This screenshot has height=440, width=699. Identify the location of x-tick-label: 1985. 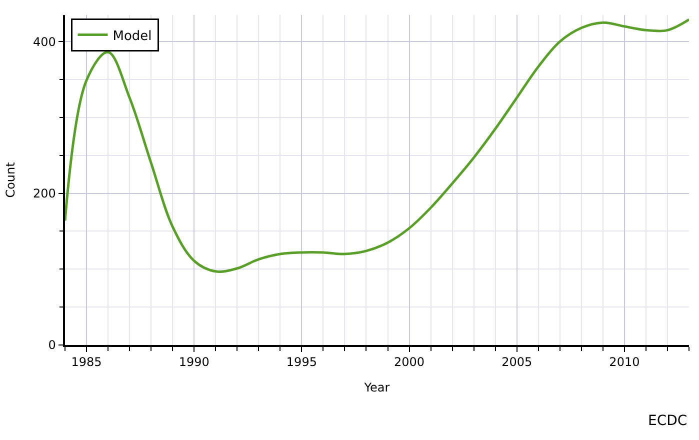
(86, 362).